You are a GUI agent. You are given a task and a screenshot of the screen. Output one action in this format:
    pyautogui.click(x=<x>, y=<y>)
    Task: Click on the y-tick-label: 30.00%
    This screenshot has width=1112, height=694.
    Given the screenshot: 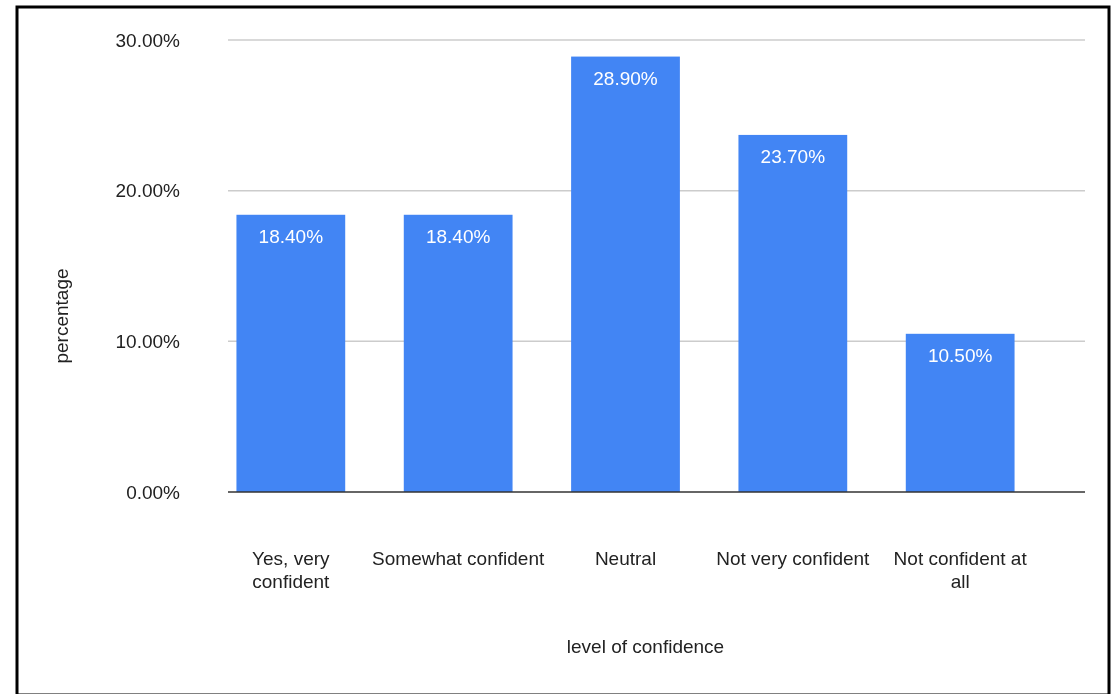 What is the action you would take?
    pyautogui.click(x=148, y=40)
    